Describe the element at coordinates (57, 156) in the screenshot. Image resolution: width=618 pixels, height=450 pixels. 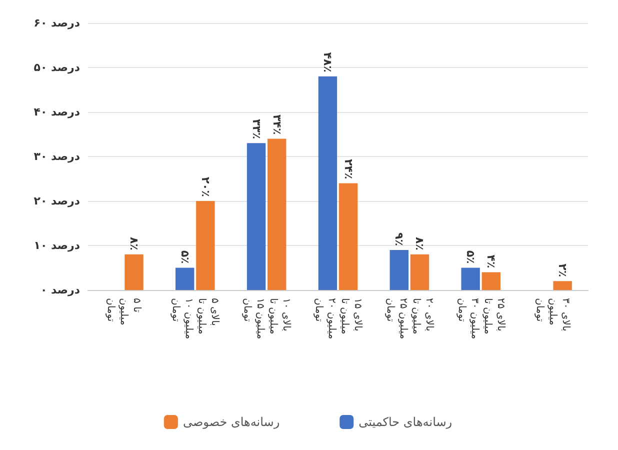
I see `y-tick-label: ۳۰ درصد` at that location.